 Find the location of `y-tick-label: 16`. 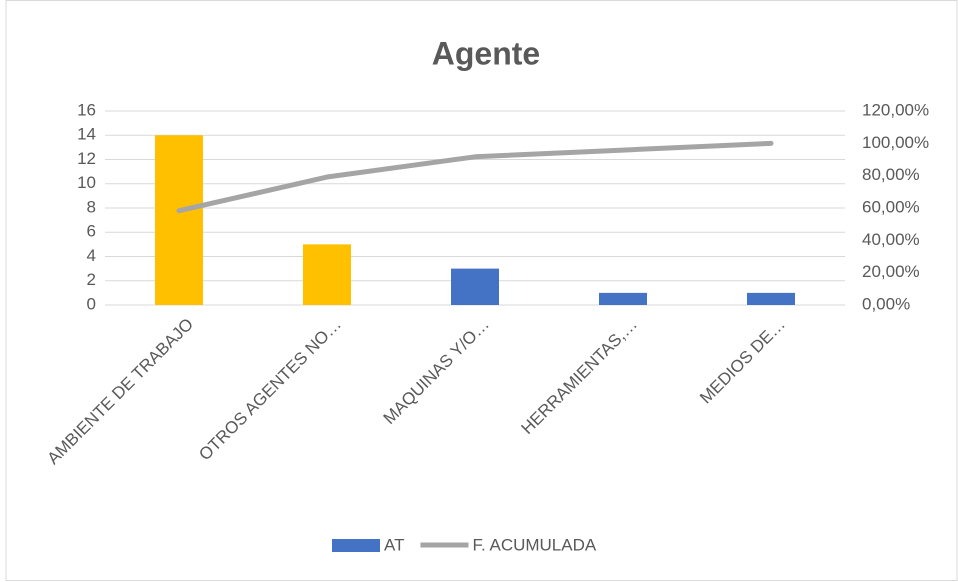

y-tick-label: 16 is located at coordinates (86, 109).